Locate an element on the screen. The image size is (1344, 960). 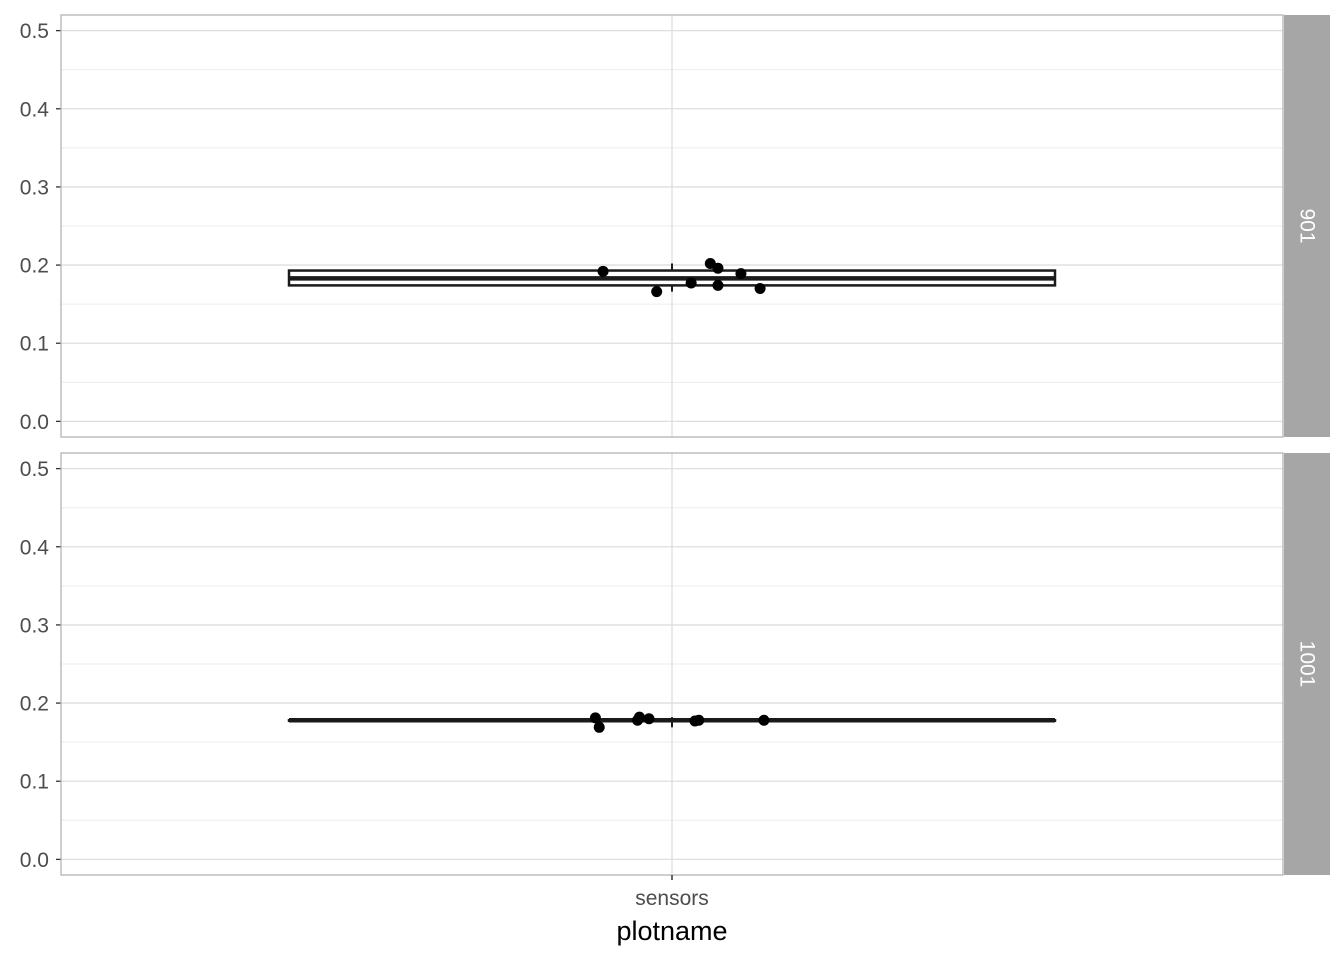
x-axis: sensors plotname is located at coordinates (672, 910).